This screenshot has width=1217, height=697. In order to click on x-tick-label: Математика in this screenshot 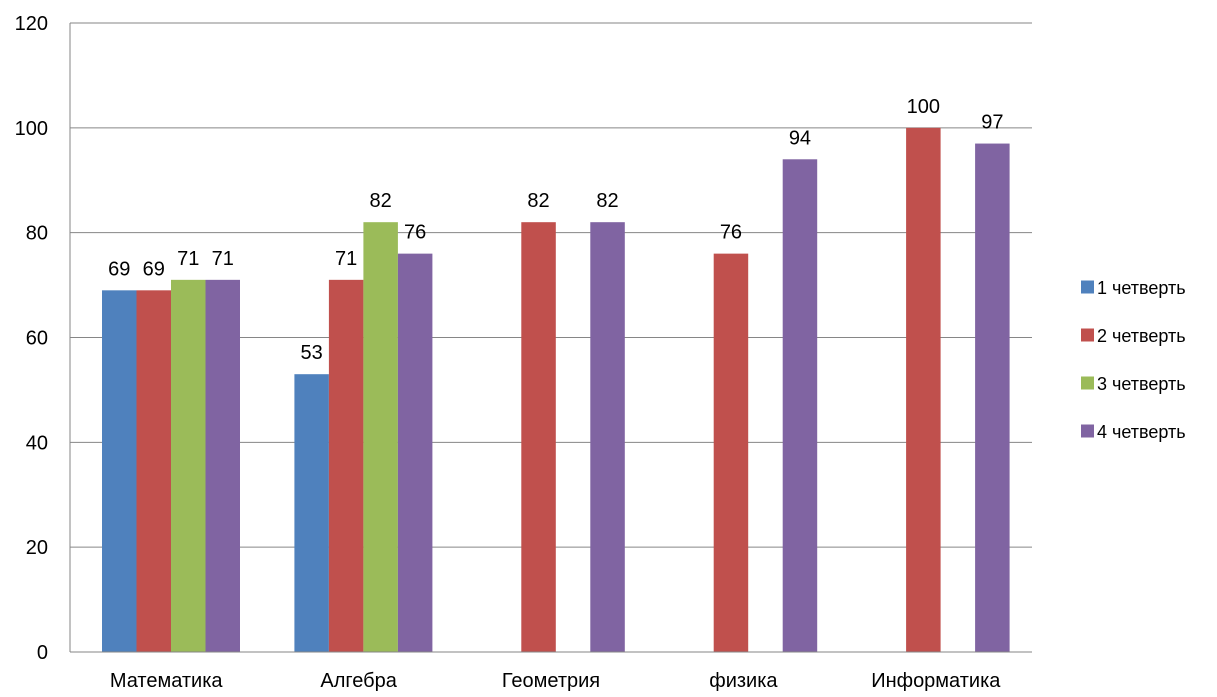, I will do `click(167, 681)`.